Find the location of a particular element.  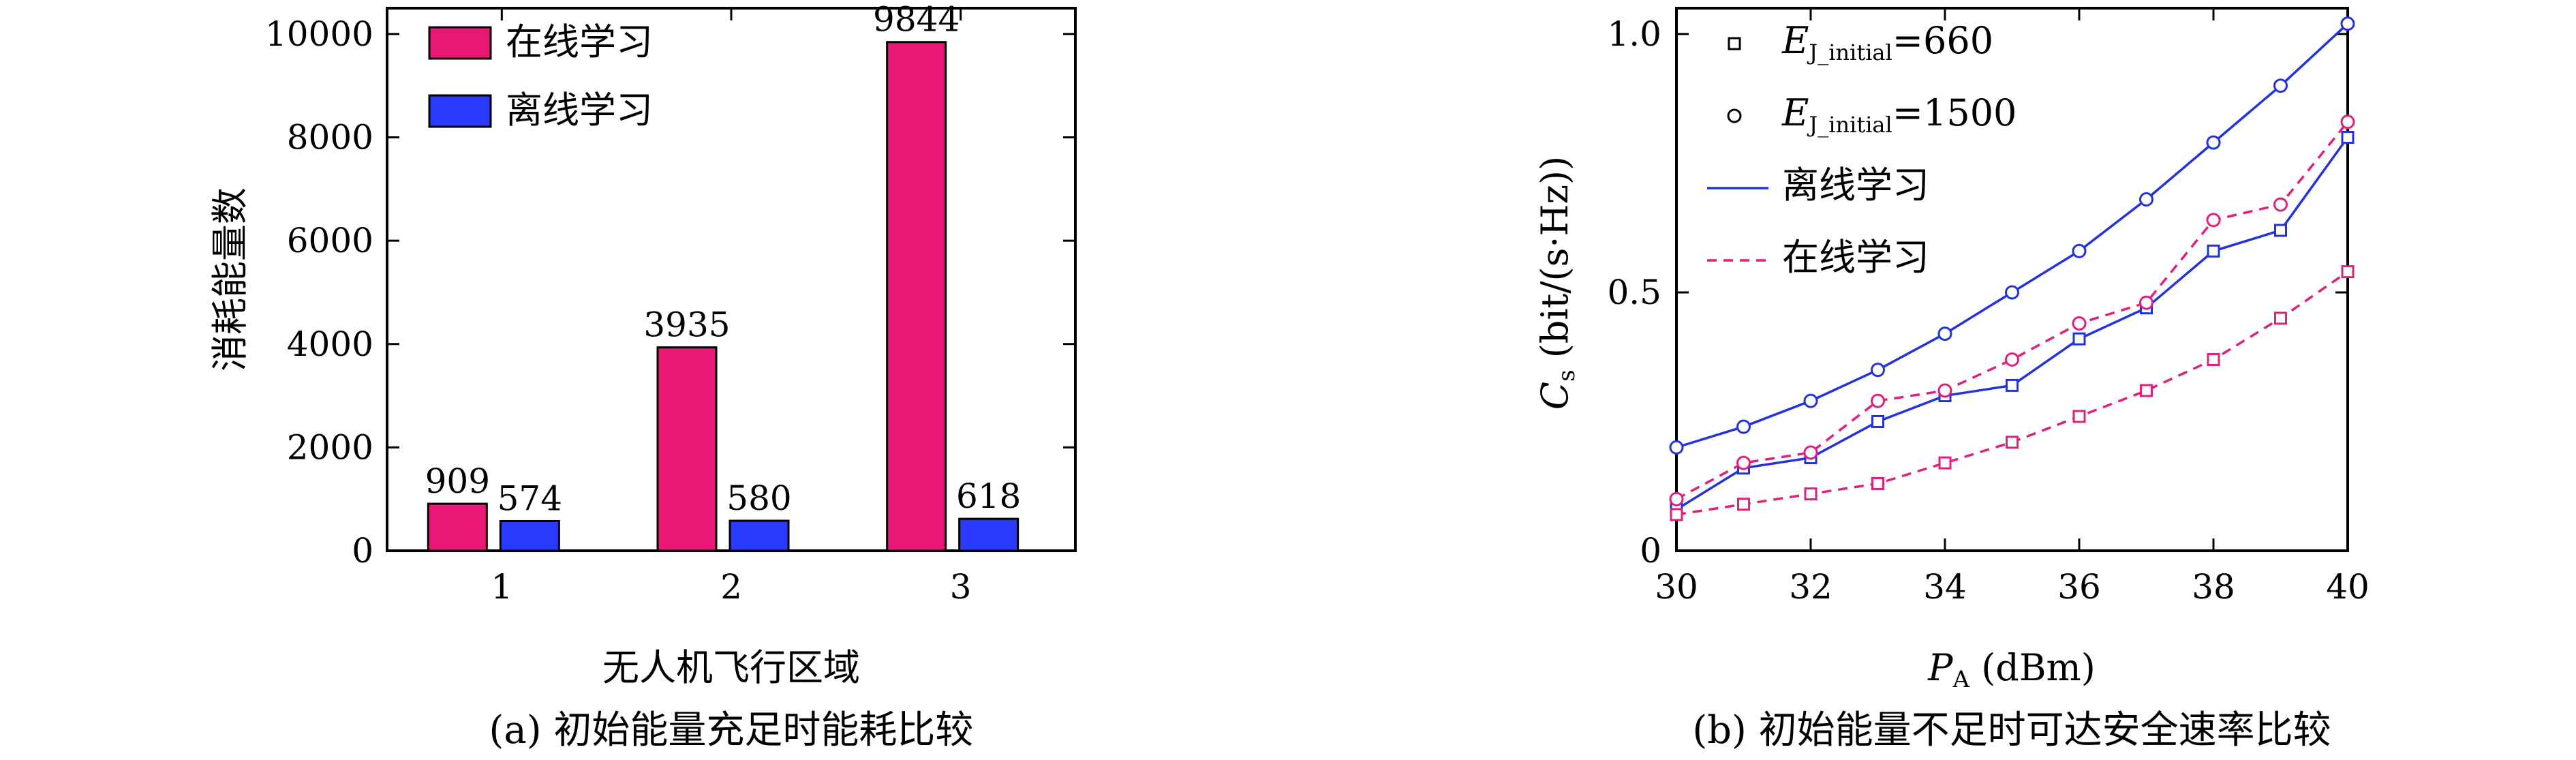

y-tick-label: 10000 is located at coordinates (319, 34).